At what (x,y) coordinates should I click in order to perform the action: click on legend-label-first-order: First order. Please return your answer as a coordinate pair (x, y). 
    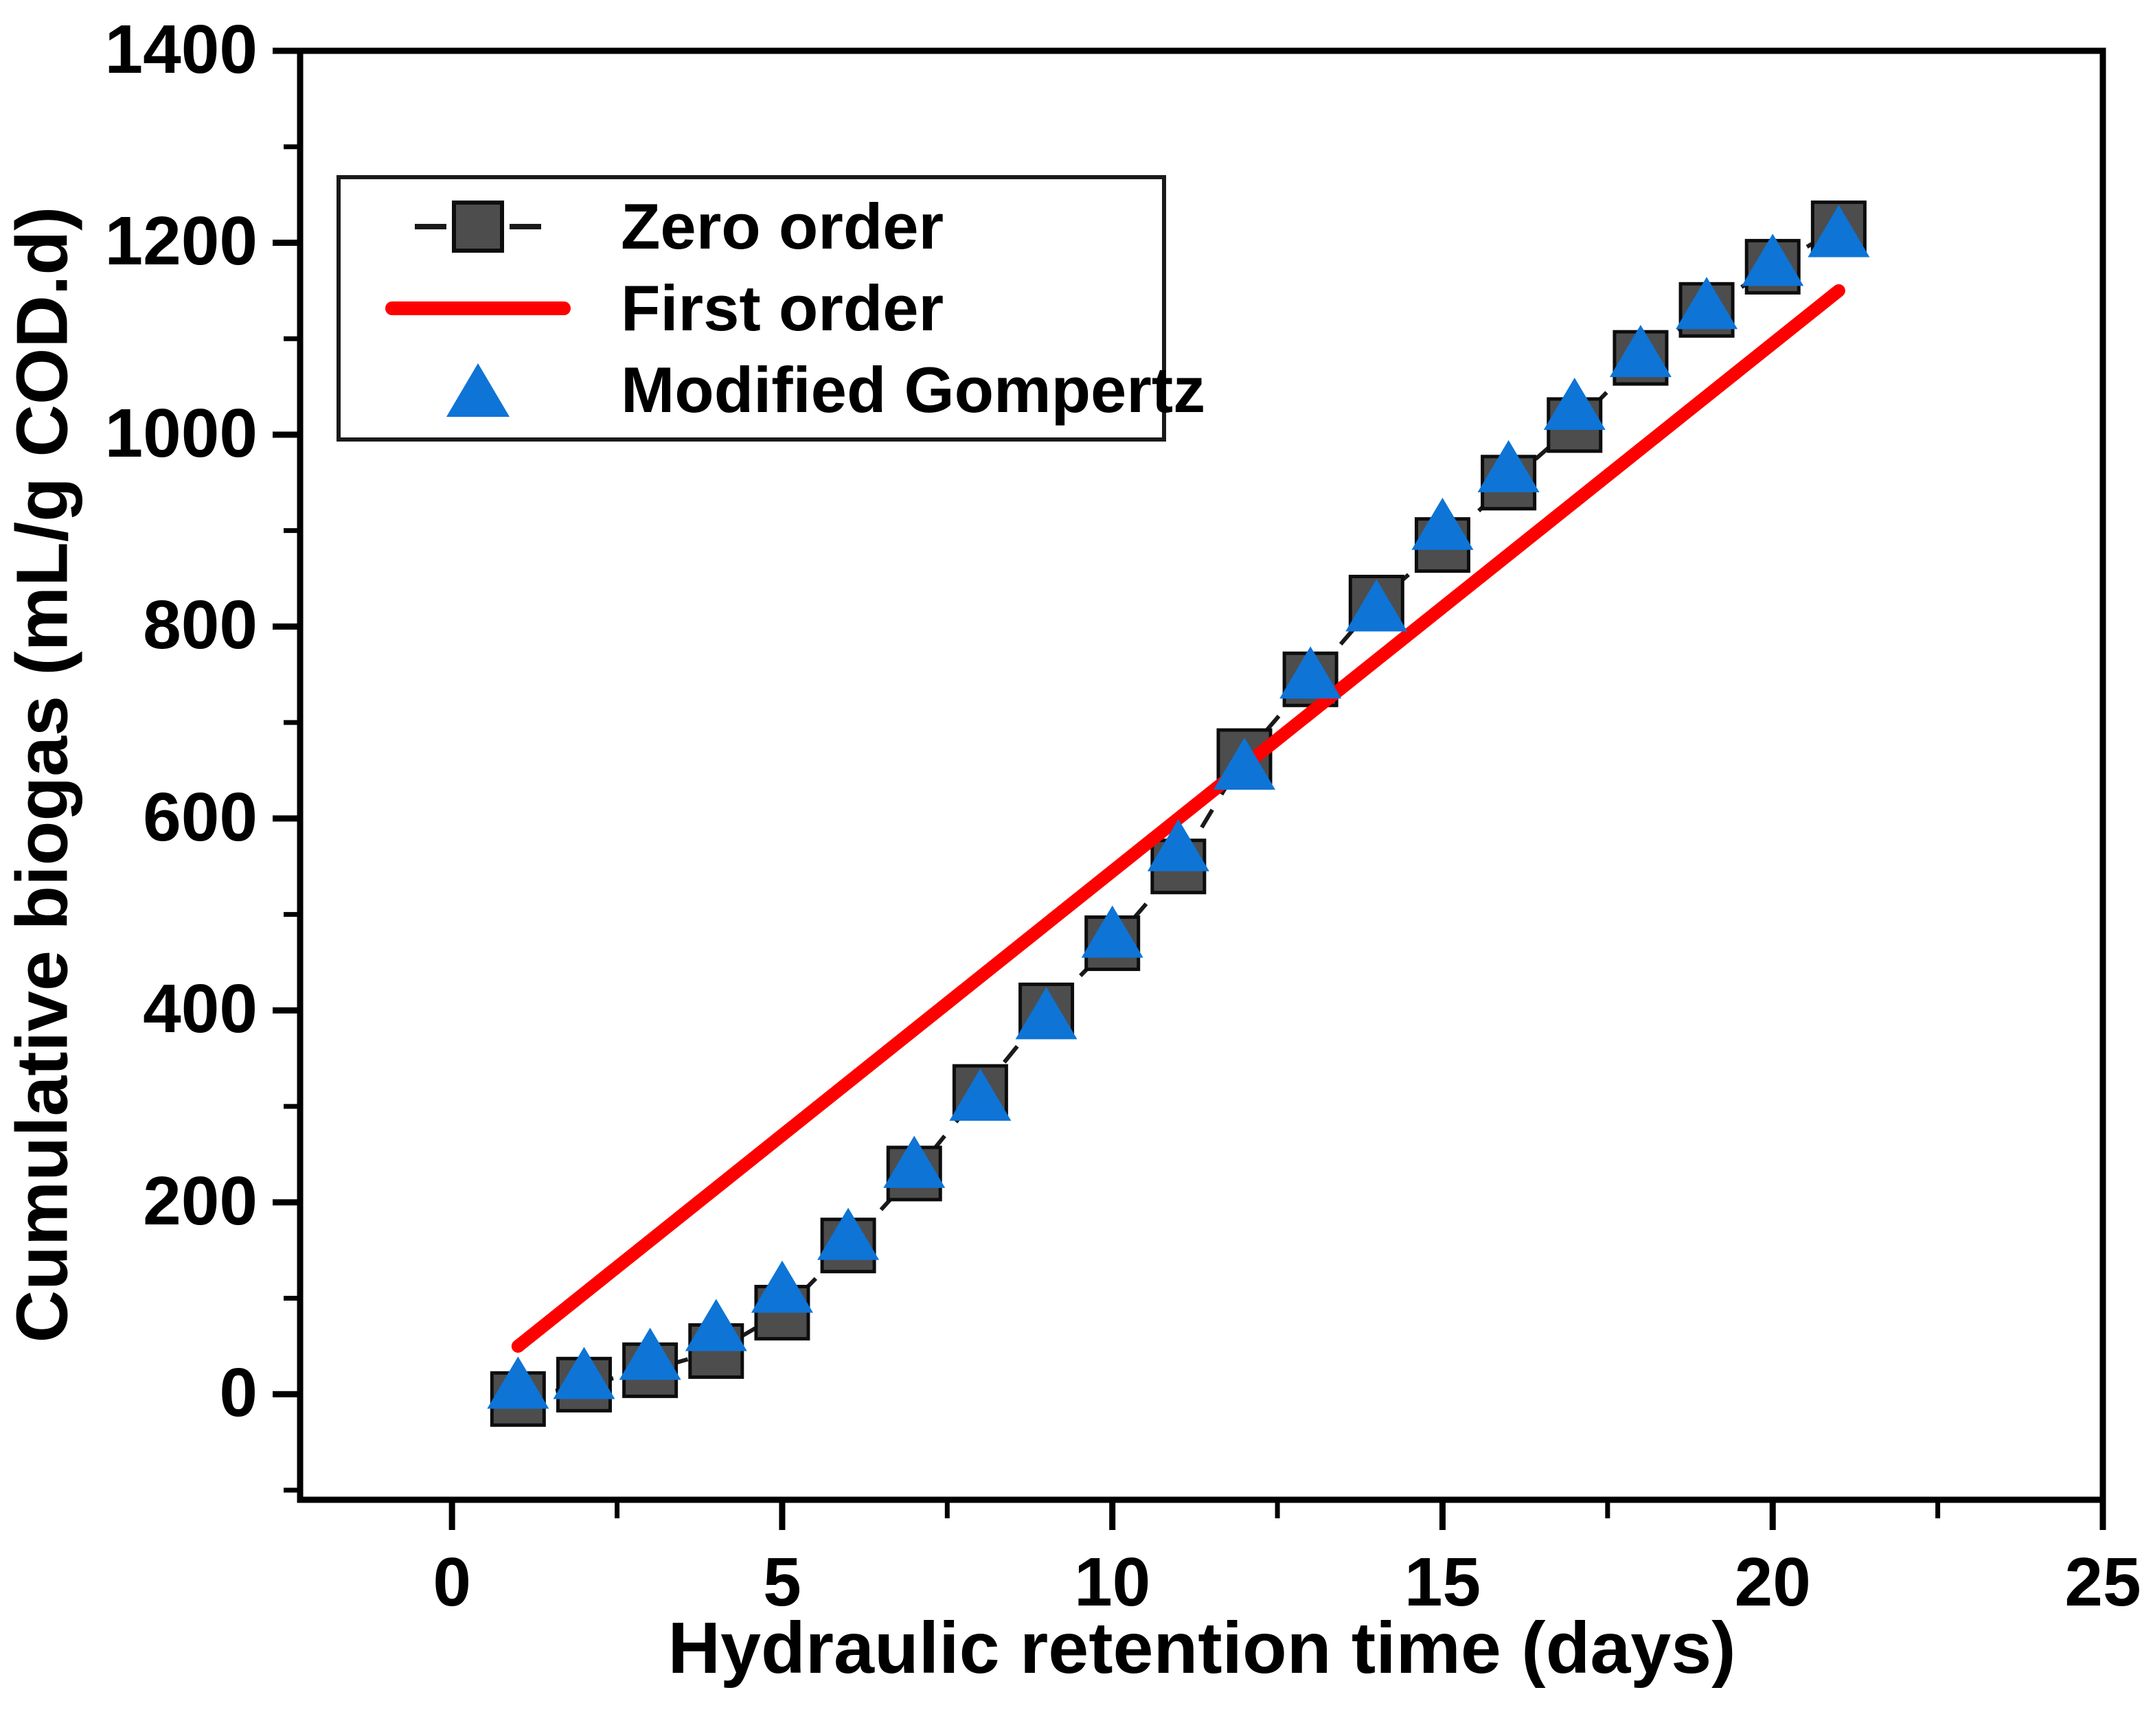
    Looking at the image, I should click on (782, 307).